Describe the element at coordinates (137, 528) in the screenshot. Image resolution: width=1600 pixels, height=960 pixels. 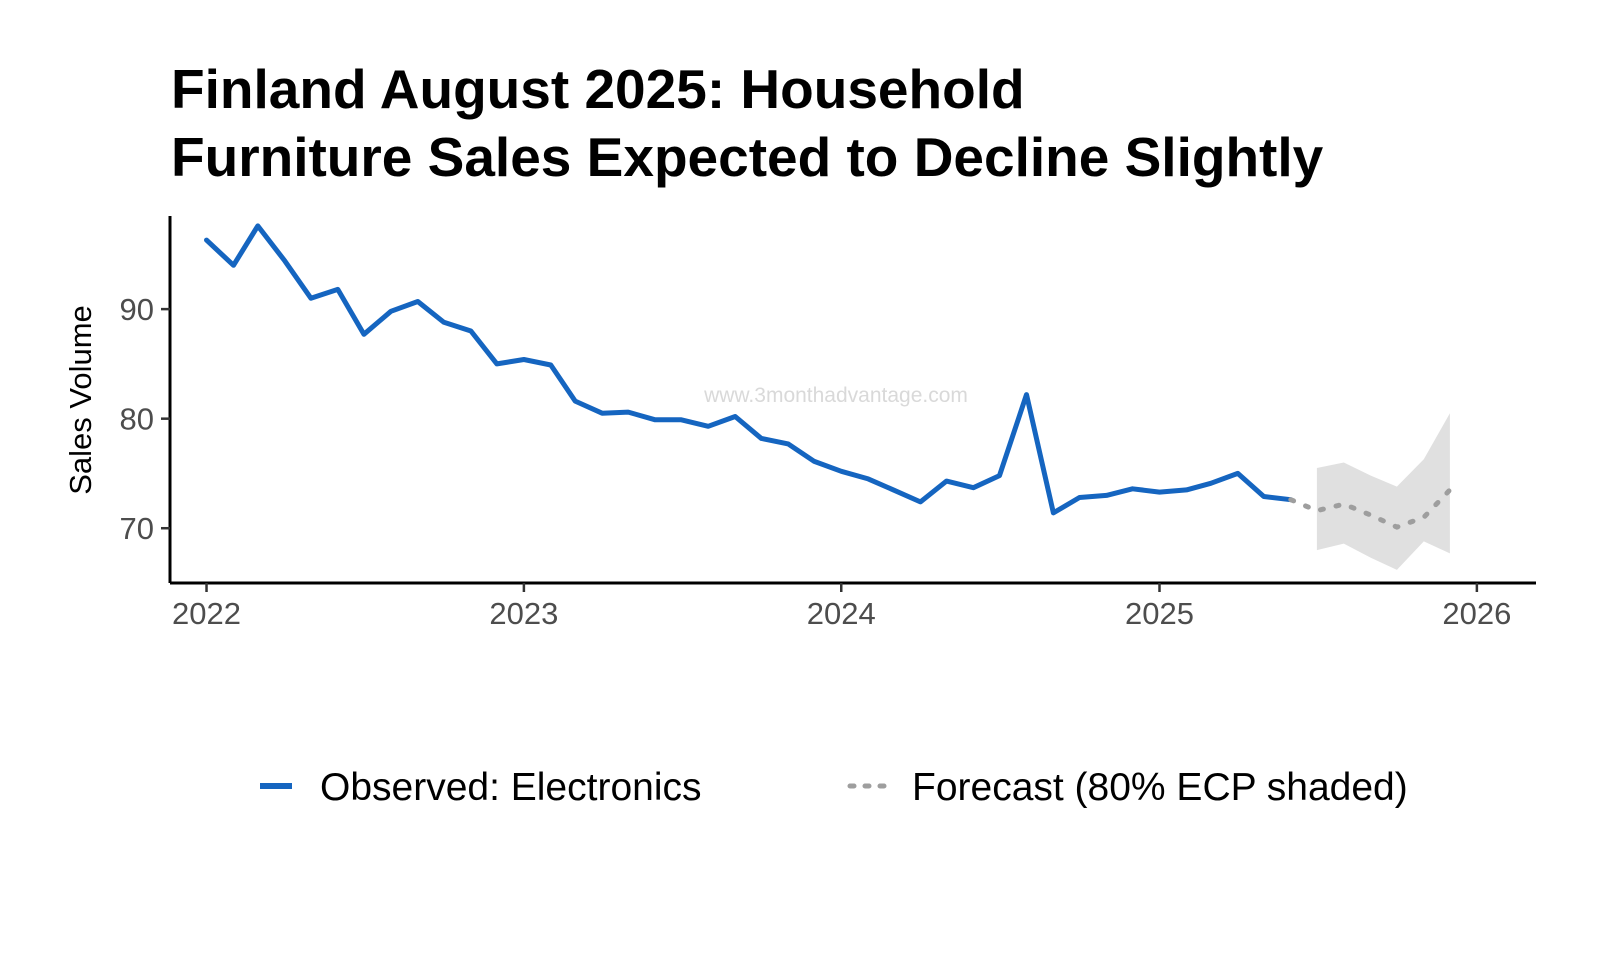
I see `y-tick-label: 70` at that location.